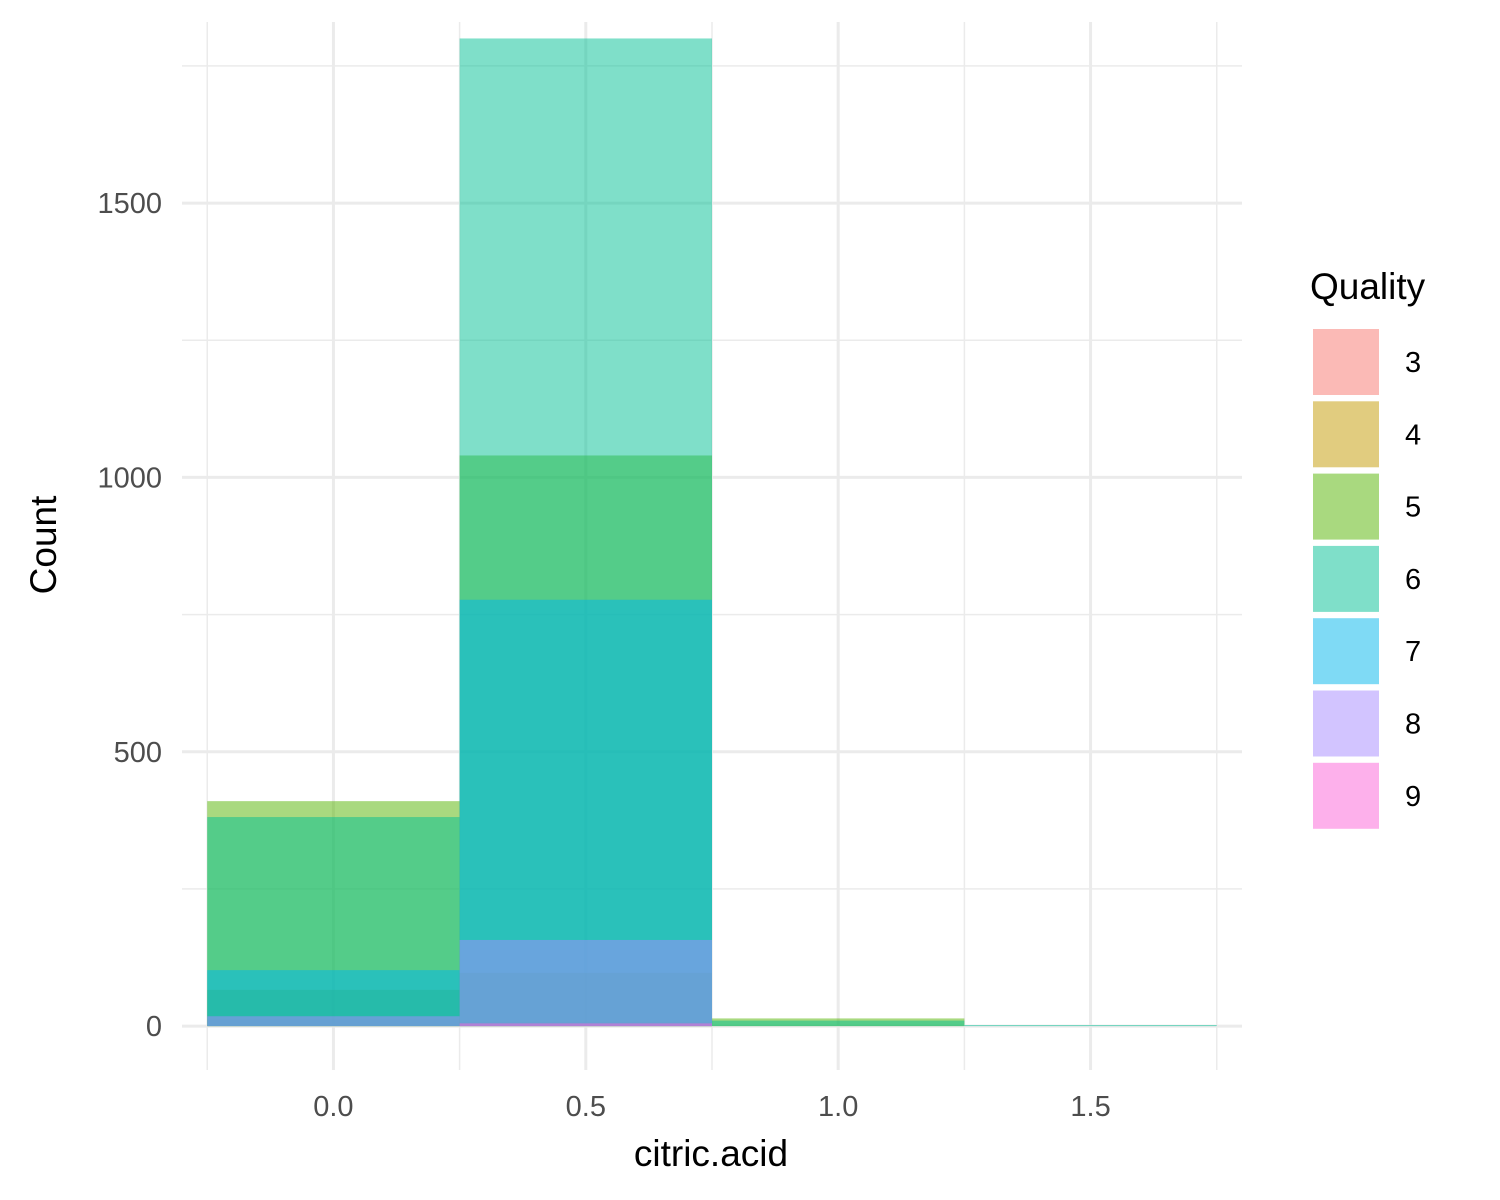 This screenshot has width=1500, height=1200. I want to click on x-tick-label: 0.0, so click(333, 1107).